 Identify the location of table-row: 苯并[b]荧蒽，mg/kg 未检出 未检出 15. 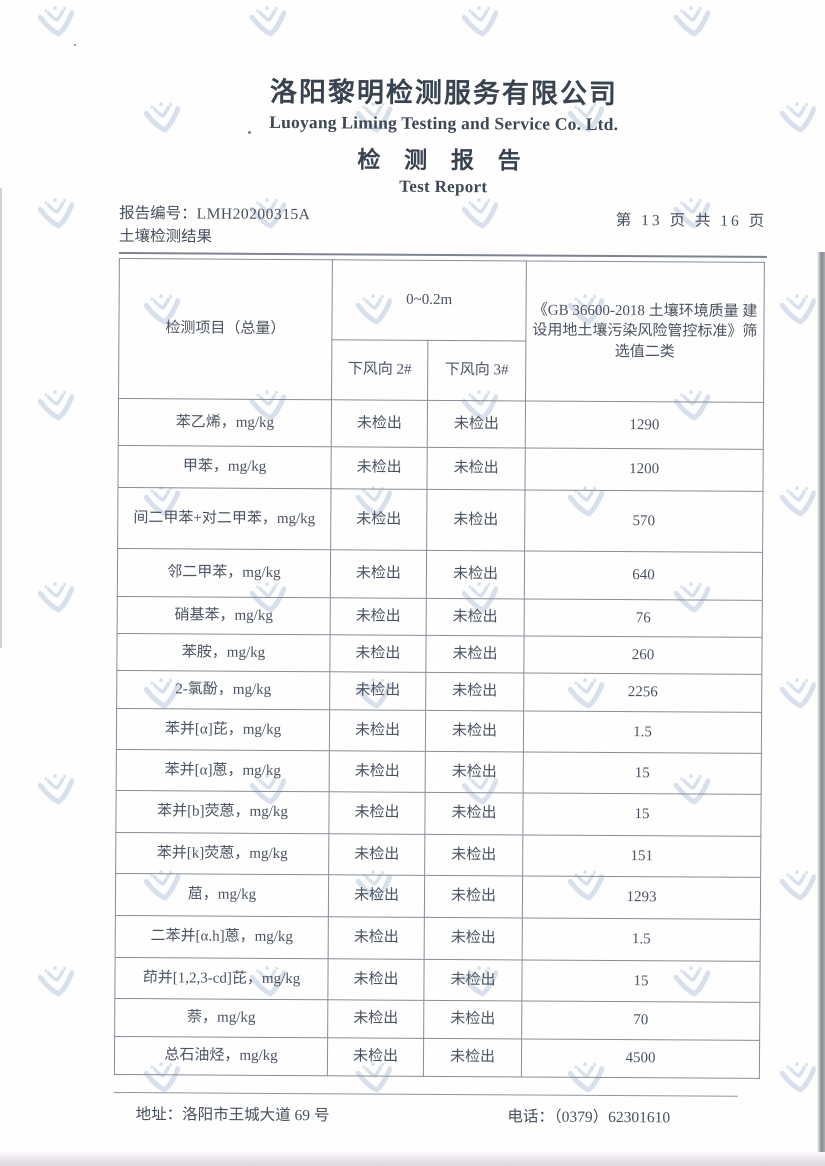
(438, 813).